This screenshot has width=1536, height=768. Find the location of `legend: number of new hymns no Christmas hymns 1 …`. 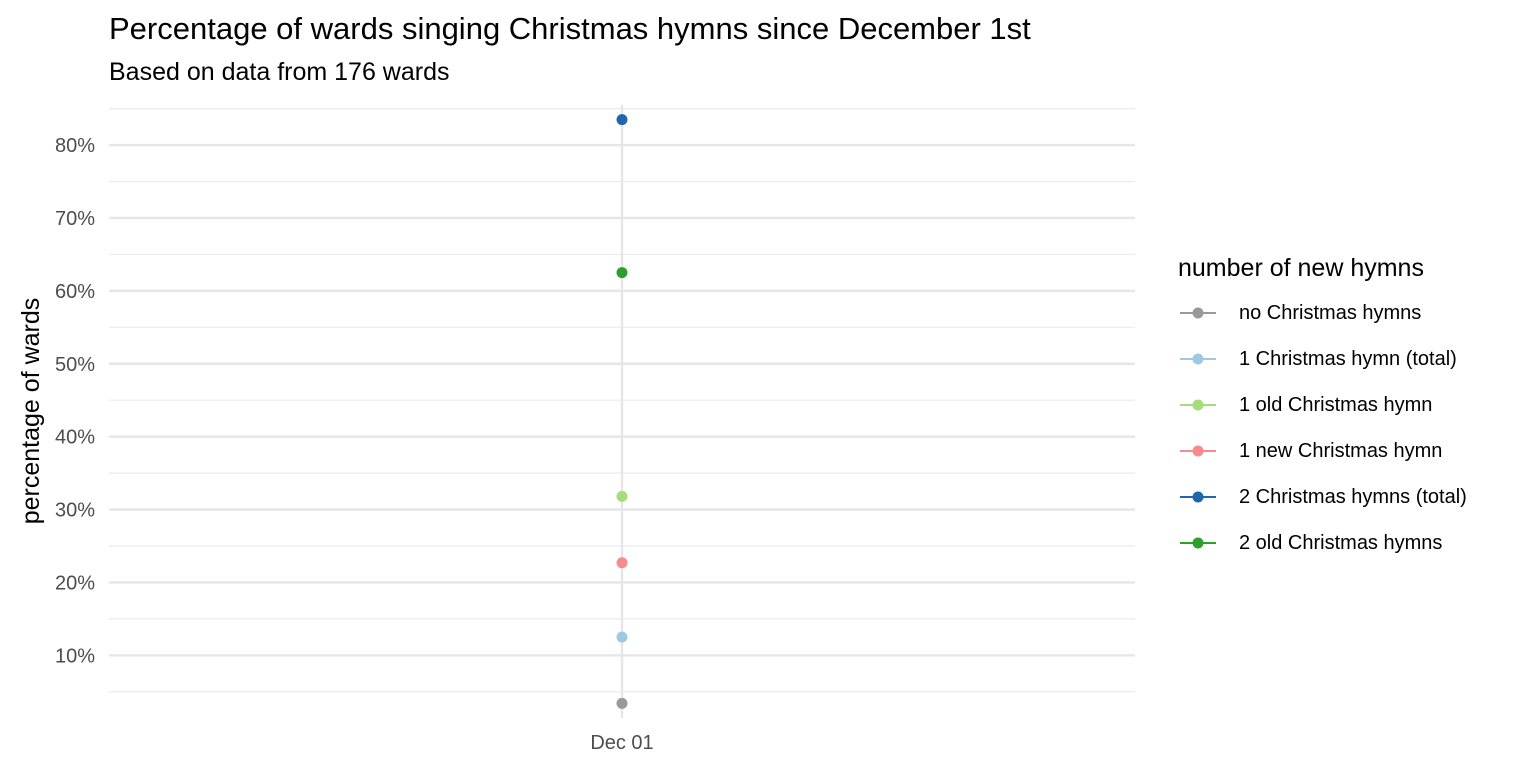

legend: number of new hymns no Christmas hymns 1 … is located at coordinates (1353, 407).